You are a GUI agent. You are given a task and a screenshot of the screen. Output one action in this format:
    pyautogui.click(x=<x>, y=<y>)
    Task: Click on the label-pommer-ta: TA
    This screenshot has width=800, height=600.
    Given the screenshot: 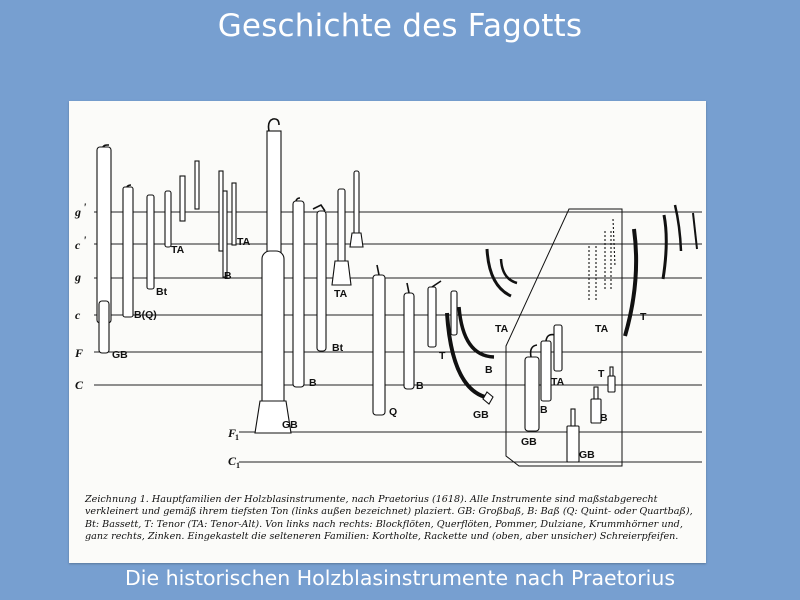 What is the action you would take?
    pyautogui.click(x=341, y=294)
    